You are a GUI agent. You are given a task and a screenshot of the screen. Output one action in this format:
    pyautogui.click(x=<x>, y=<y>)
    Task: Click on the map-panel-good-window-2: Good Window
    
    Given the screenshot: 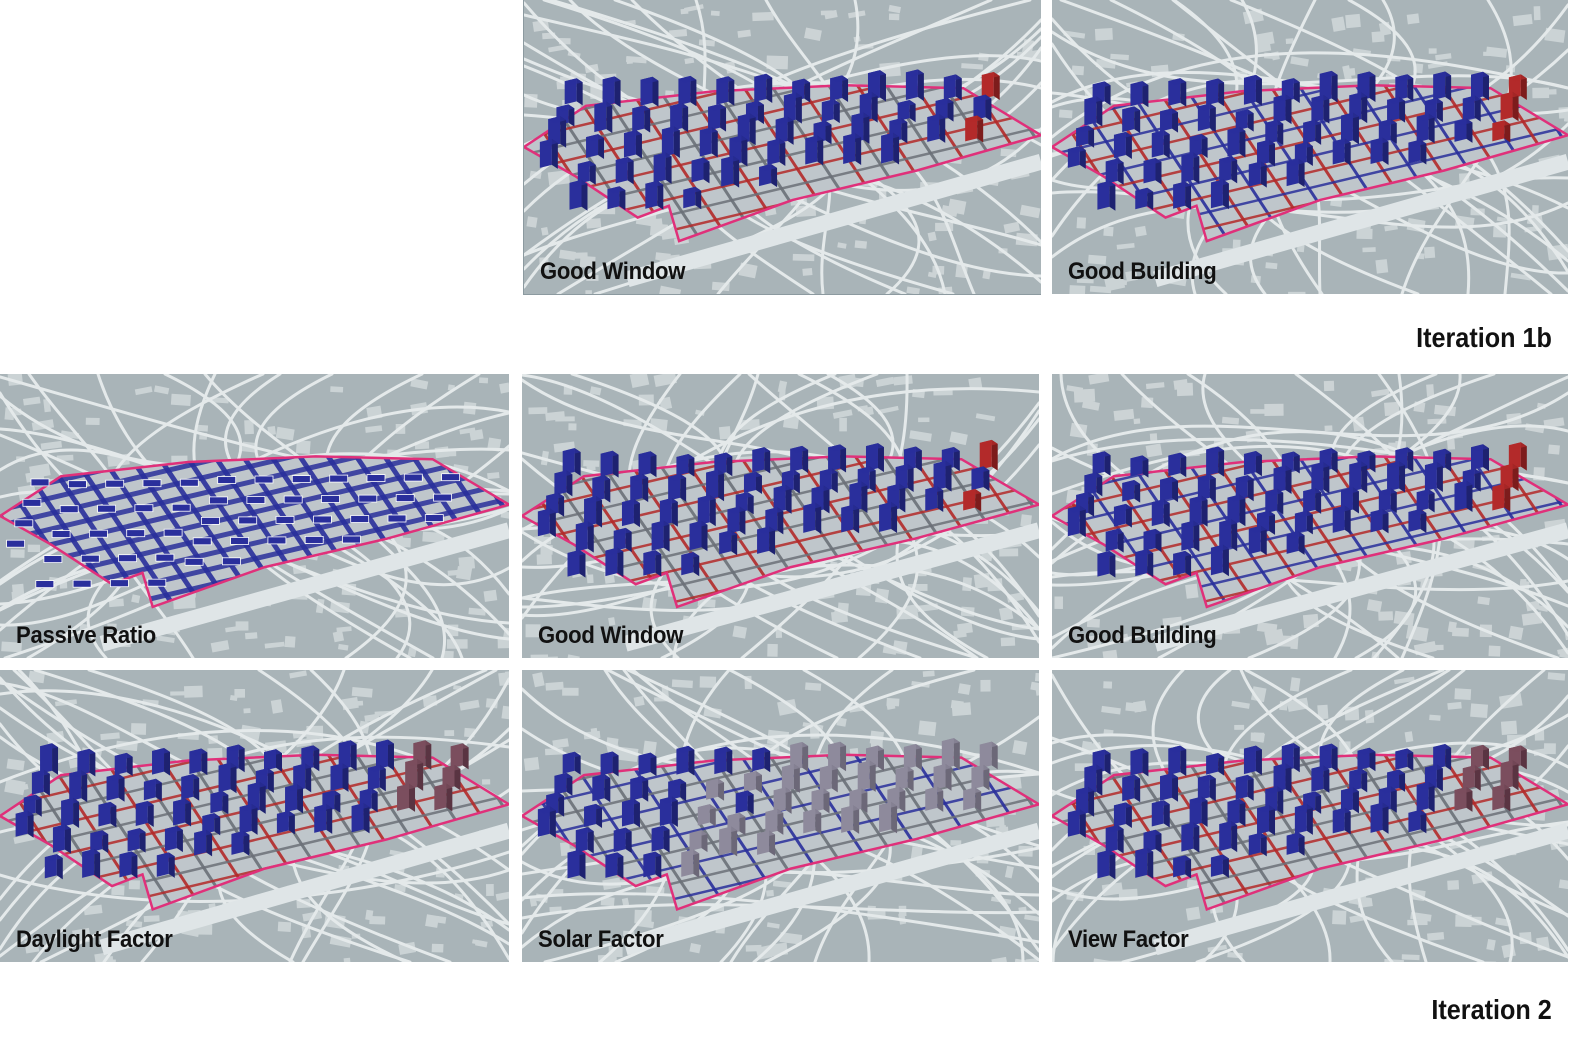 What is the action you would take?
    pyautogui.click(x=780, y=516)
    